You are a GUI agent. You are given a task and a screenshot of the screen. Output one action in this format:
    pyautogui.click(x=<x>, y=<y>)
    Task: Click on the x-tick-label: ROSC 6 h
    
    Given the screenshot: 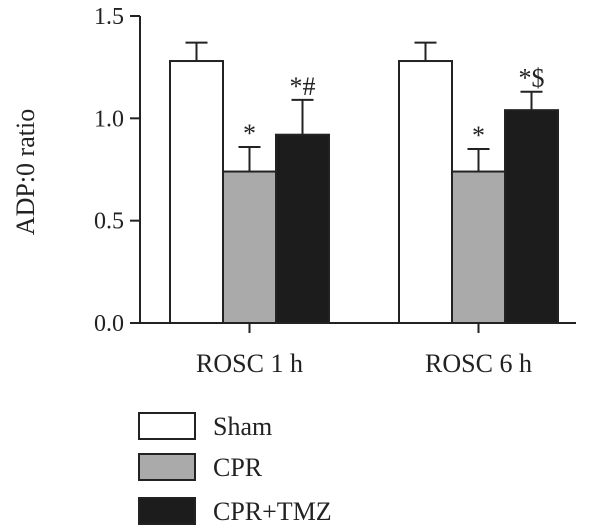 What is the action you would take?
    pyautogui.click(x=478, y=363)
    